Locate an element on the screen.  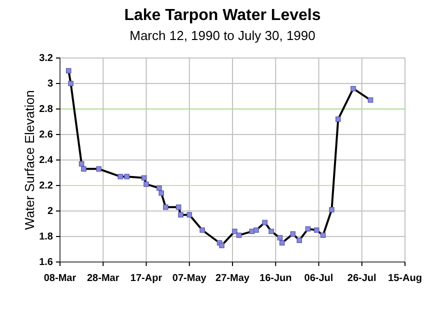
y-tick-label: 3.2 is located at coordinates (46, 58).